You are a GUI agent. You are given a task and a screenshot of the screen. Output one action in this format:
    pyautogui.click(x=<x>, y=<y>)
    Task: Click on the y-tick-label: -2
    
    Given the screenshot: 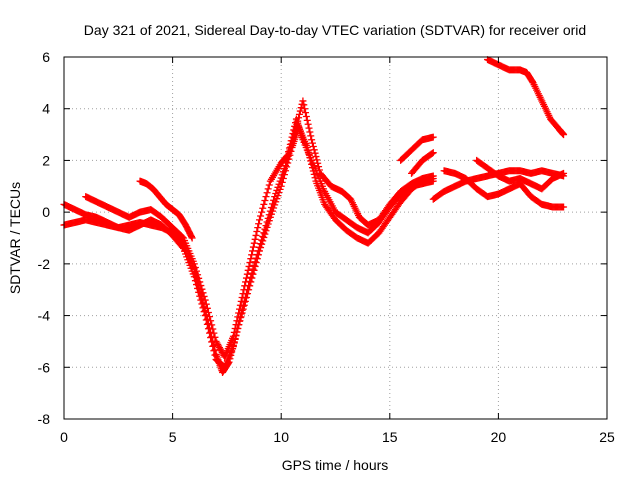 What is the action you would take?
    pyautogui.click(x=44, y=264)
    